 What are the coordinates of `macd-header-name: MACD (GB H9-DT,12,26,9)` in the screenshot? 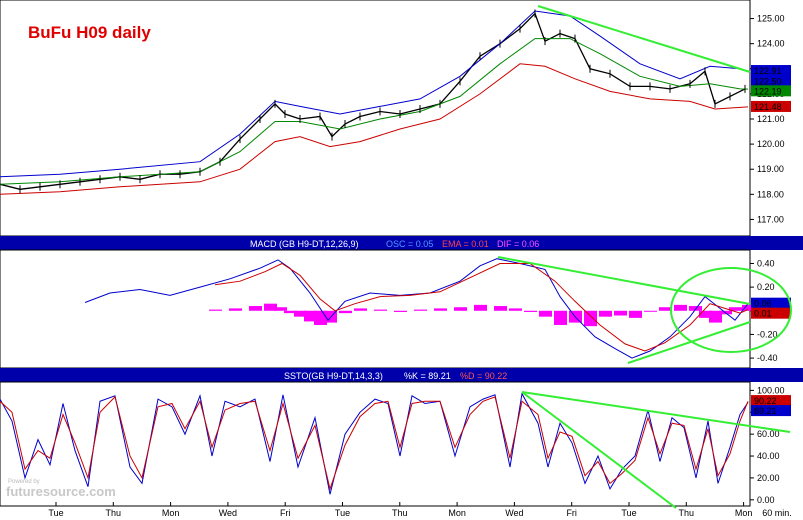 It's located at (304, 244).